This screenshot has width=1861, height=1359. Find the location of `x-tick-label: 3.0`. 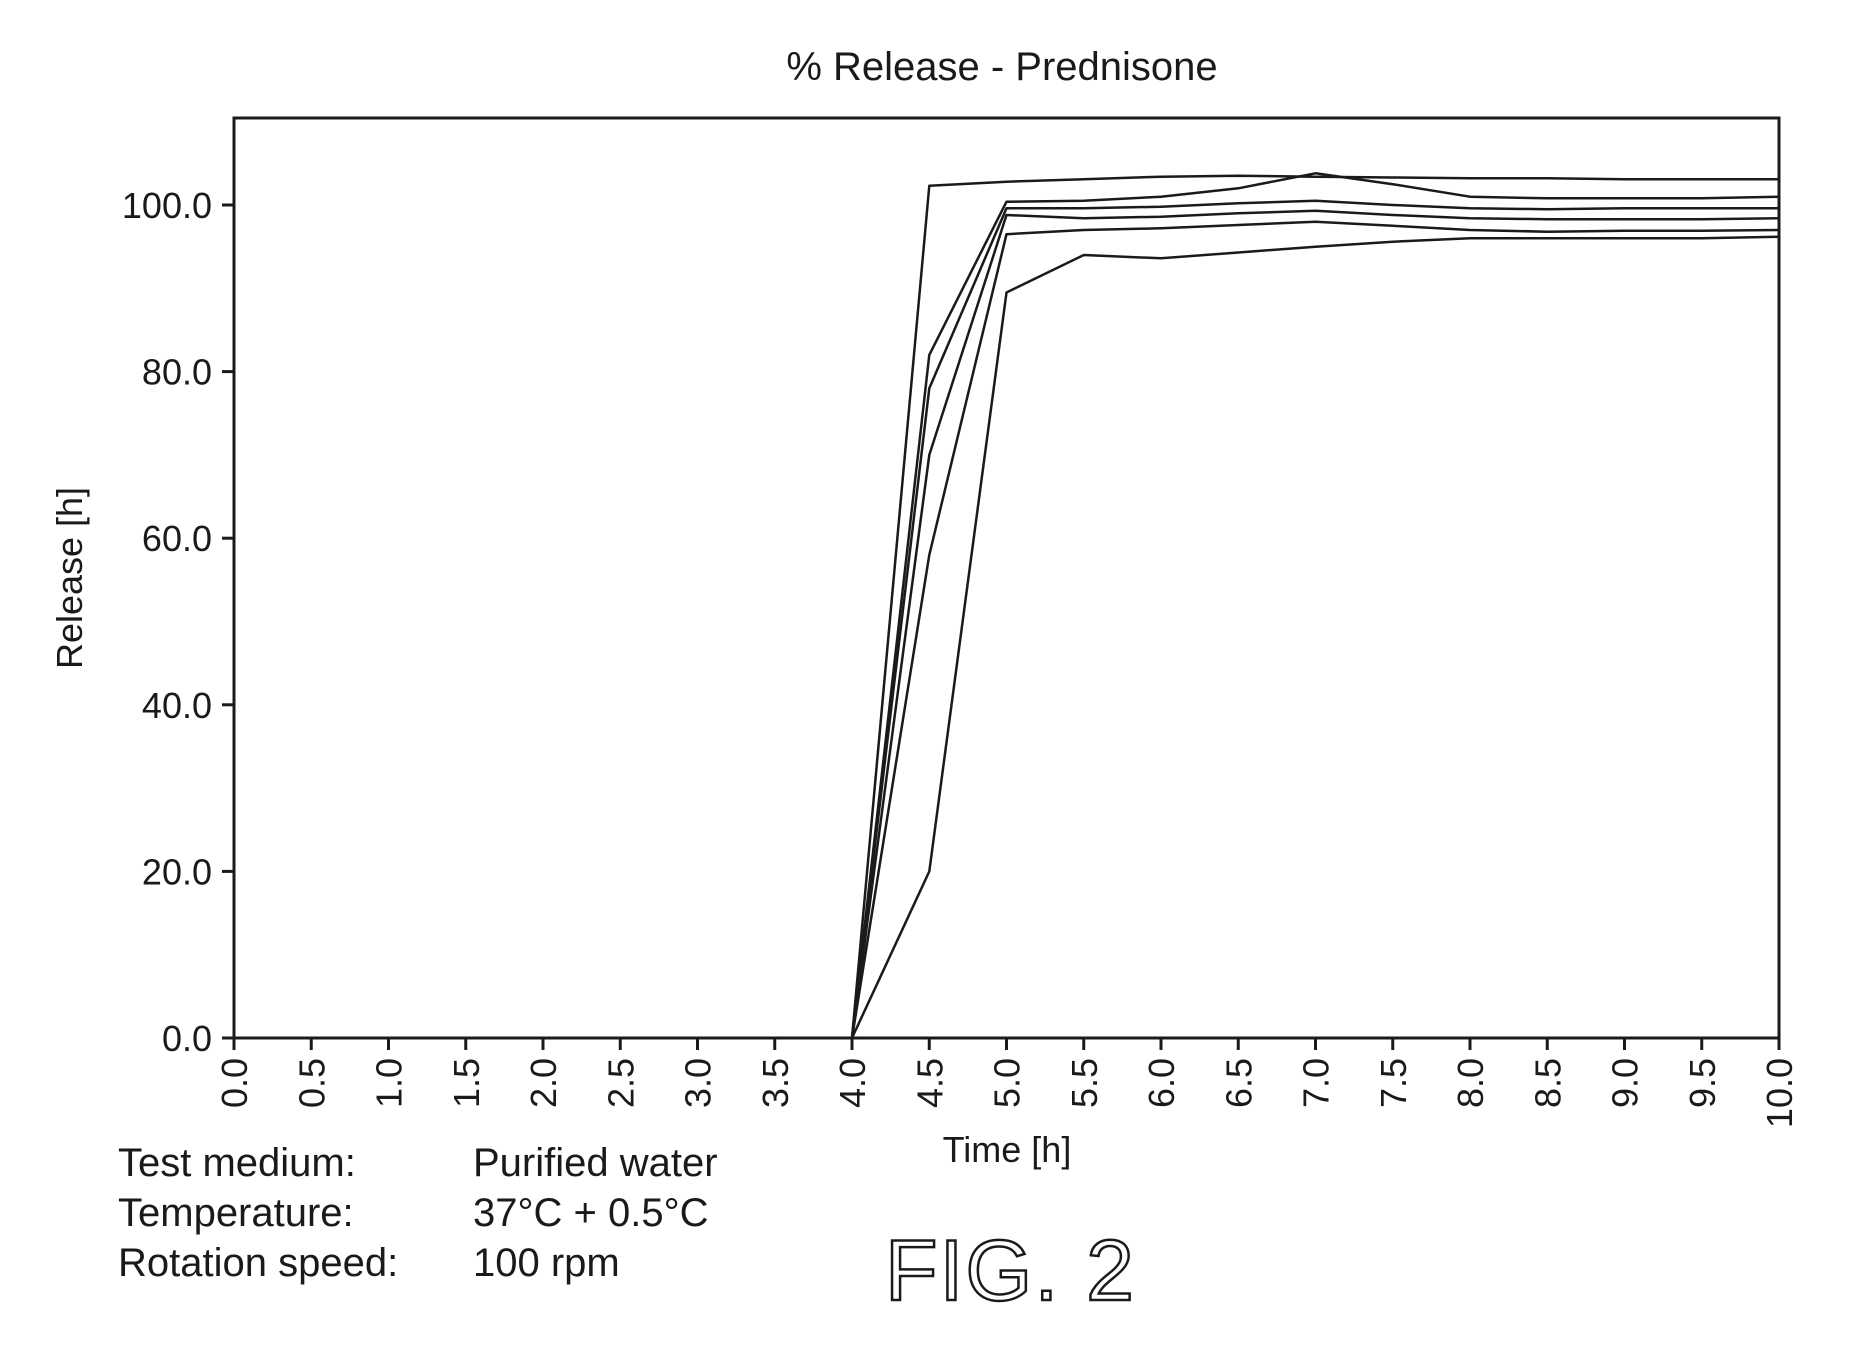

x-tick-label: 3.0 is located at coordinates (698, 1083).